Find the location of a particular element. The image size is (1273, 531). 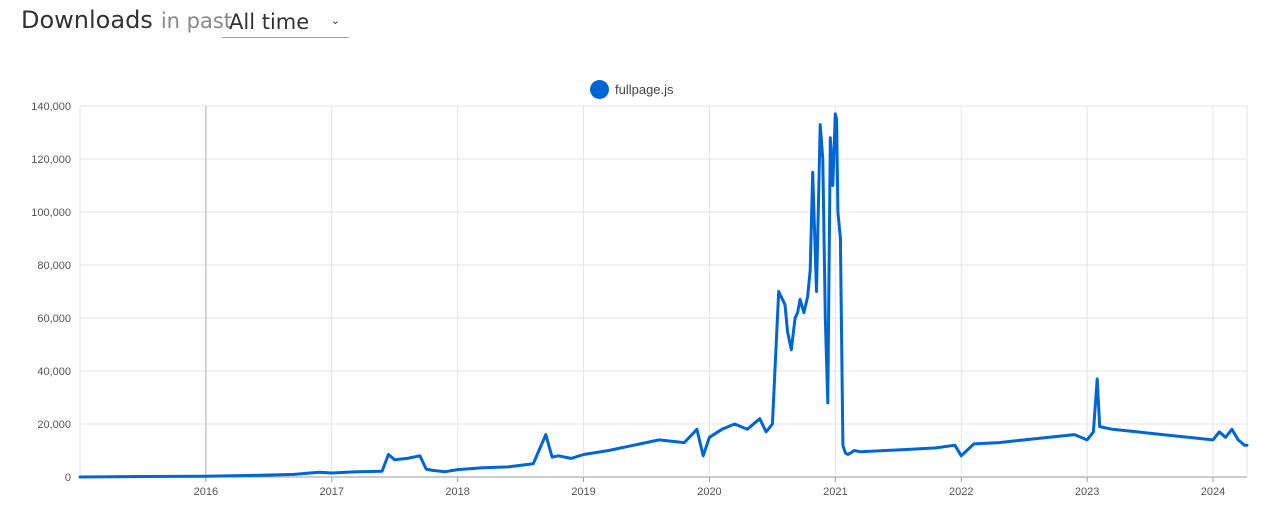

y-tick-label: 100,000 is located at coordinates (51, 213).